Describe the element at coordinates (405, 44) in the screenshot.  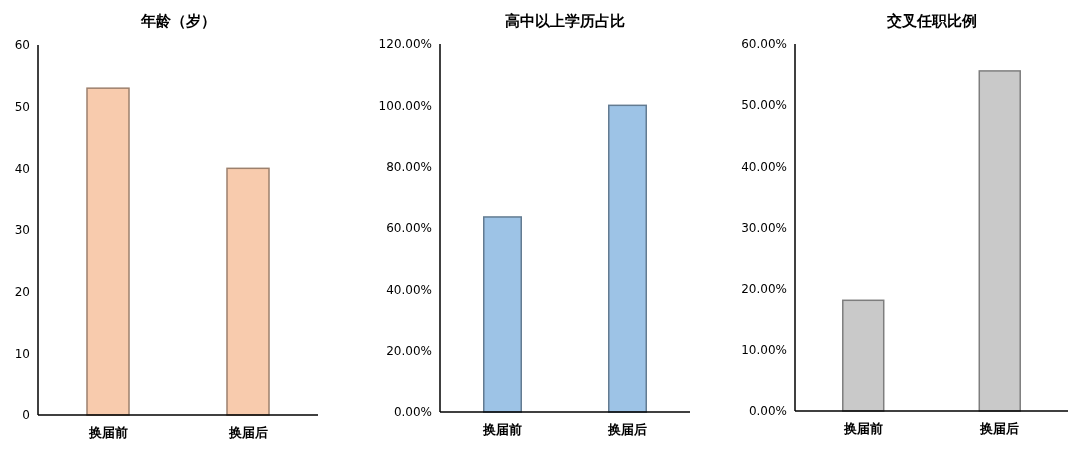
I see `y-tick-label: 120.00%` at that location.